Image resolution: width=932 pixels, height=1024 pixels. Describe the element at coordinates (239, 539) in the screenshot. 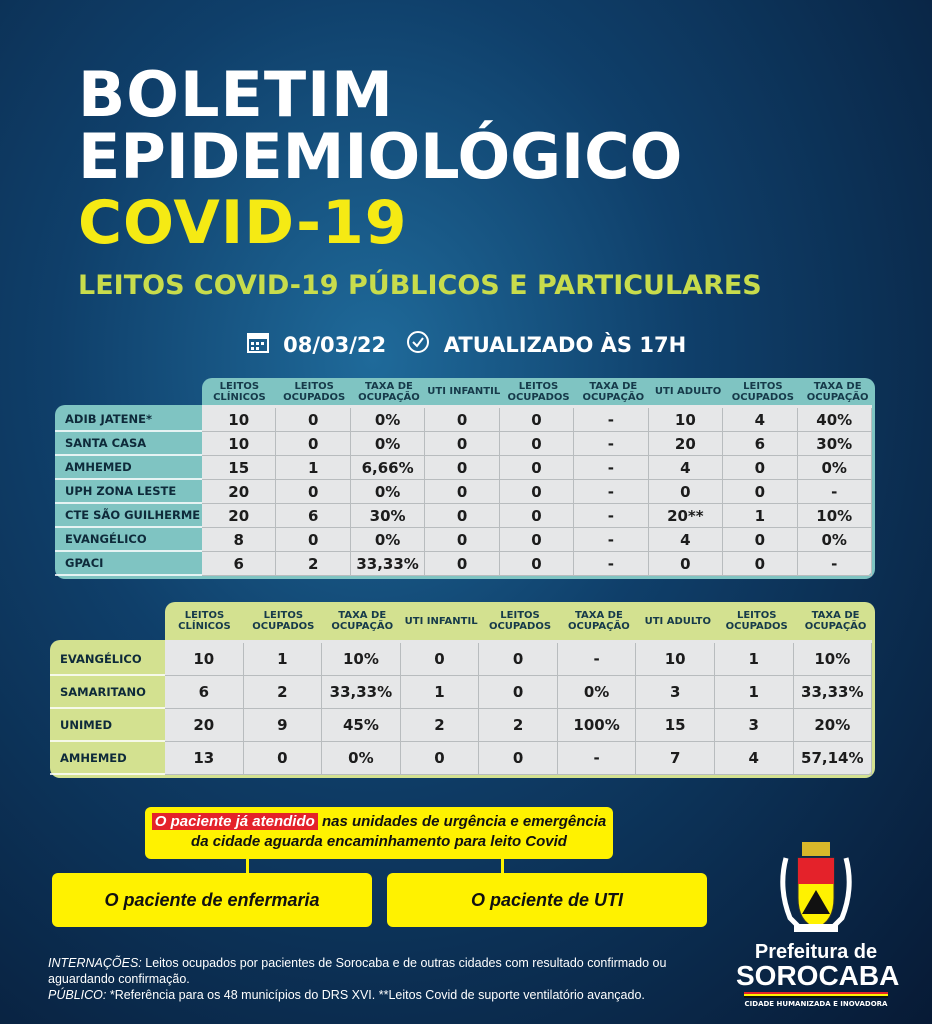

I see `table-cell: 8` at that location.